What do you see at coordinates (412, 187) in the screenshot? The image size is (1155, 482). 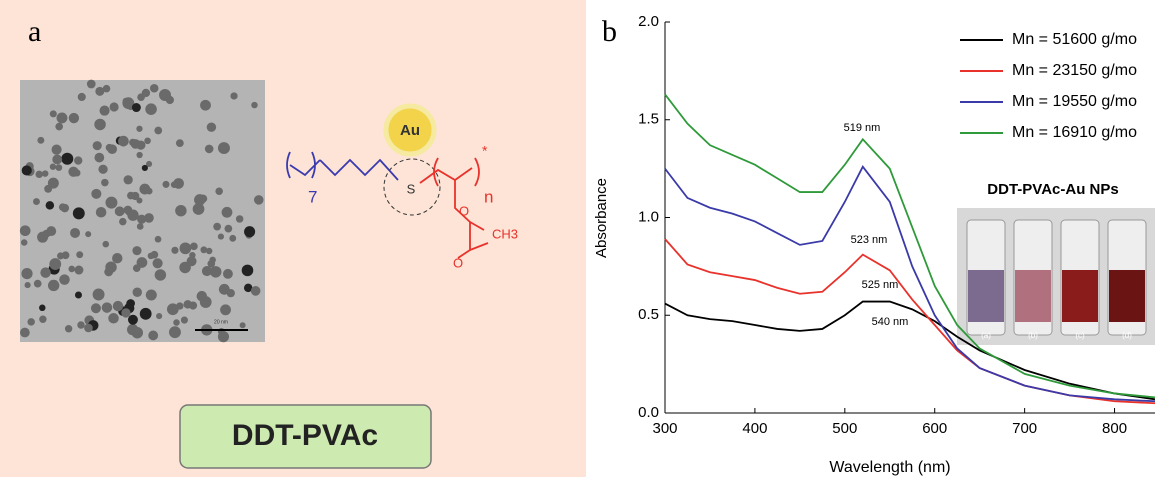 I see `binding-site` at bounding box center [412, 187].